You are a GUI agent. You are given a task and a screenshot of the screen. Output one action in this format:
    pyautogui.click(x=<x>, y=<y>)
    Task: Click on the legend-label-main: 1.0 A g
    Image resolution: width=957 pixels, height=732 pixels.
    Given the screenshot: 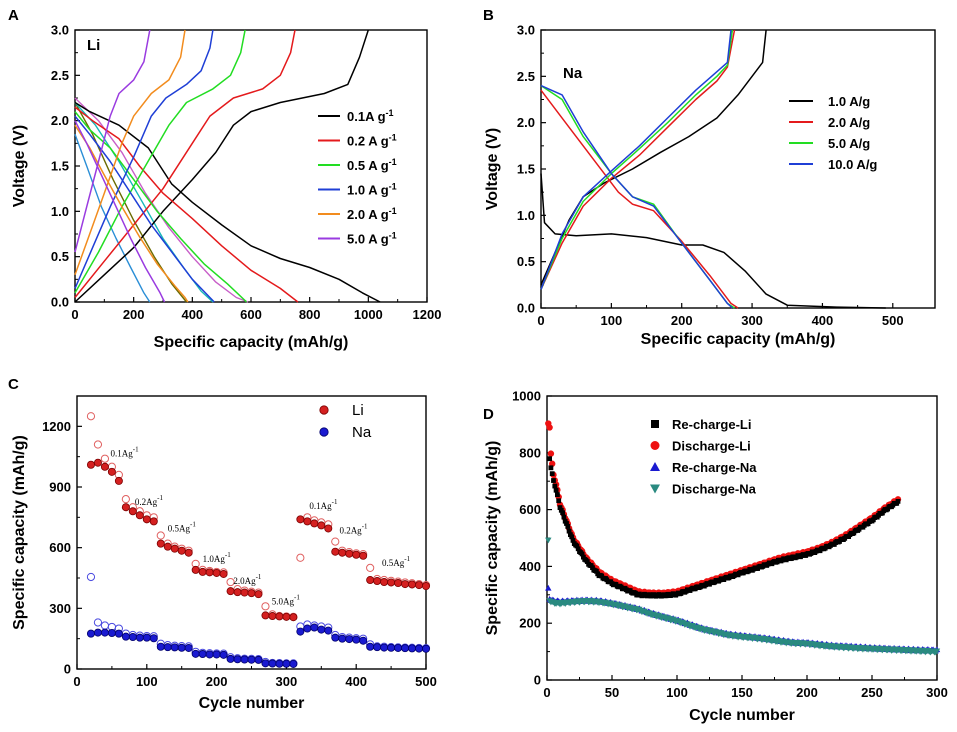 What is the action you would take?
    pyautogui.click(x=368, y=190)
    